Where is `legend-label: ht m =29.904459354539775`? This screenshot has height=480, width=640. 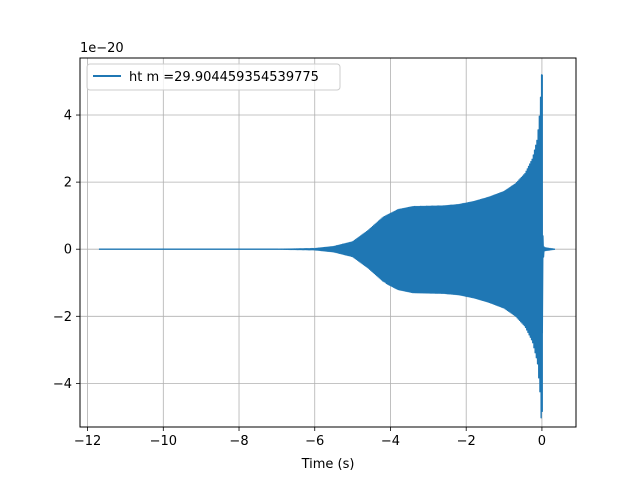
legend-label: ht m =29.904459354539775 is located at coordinates (224, 77).